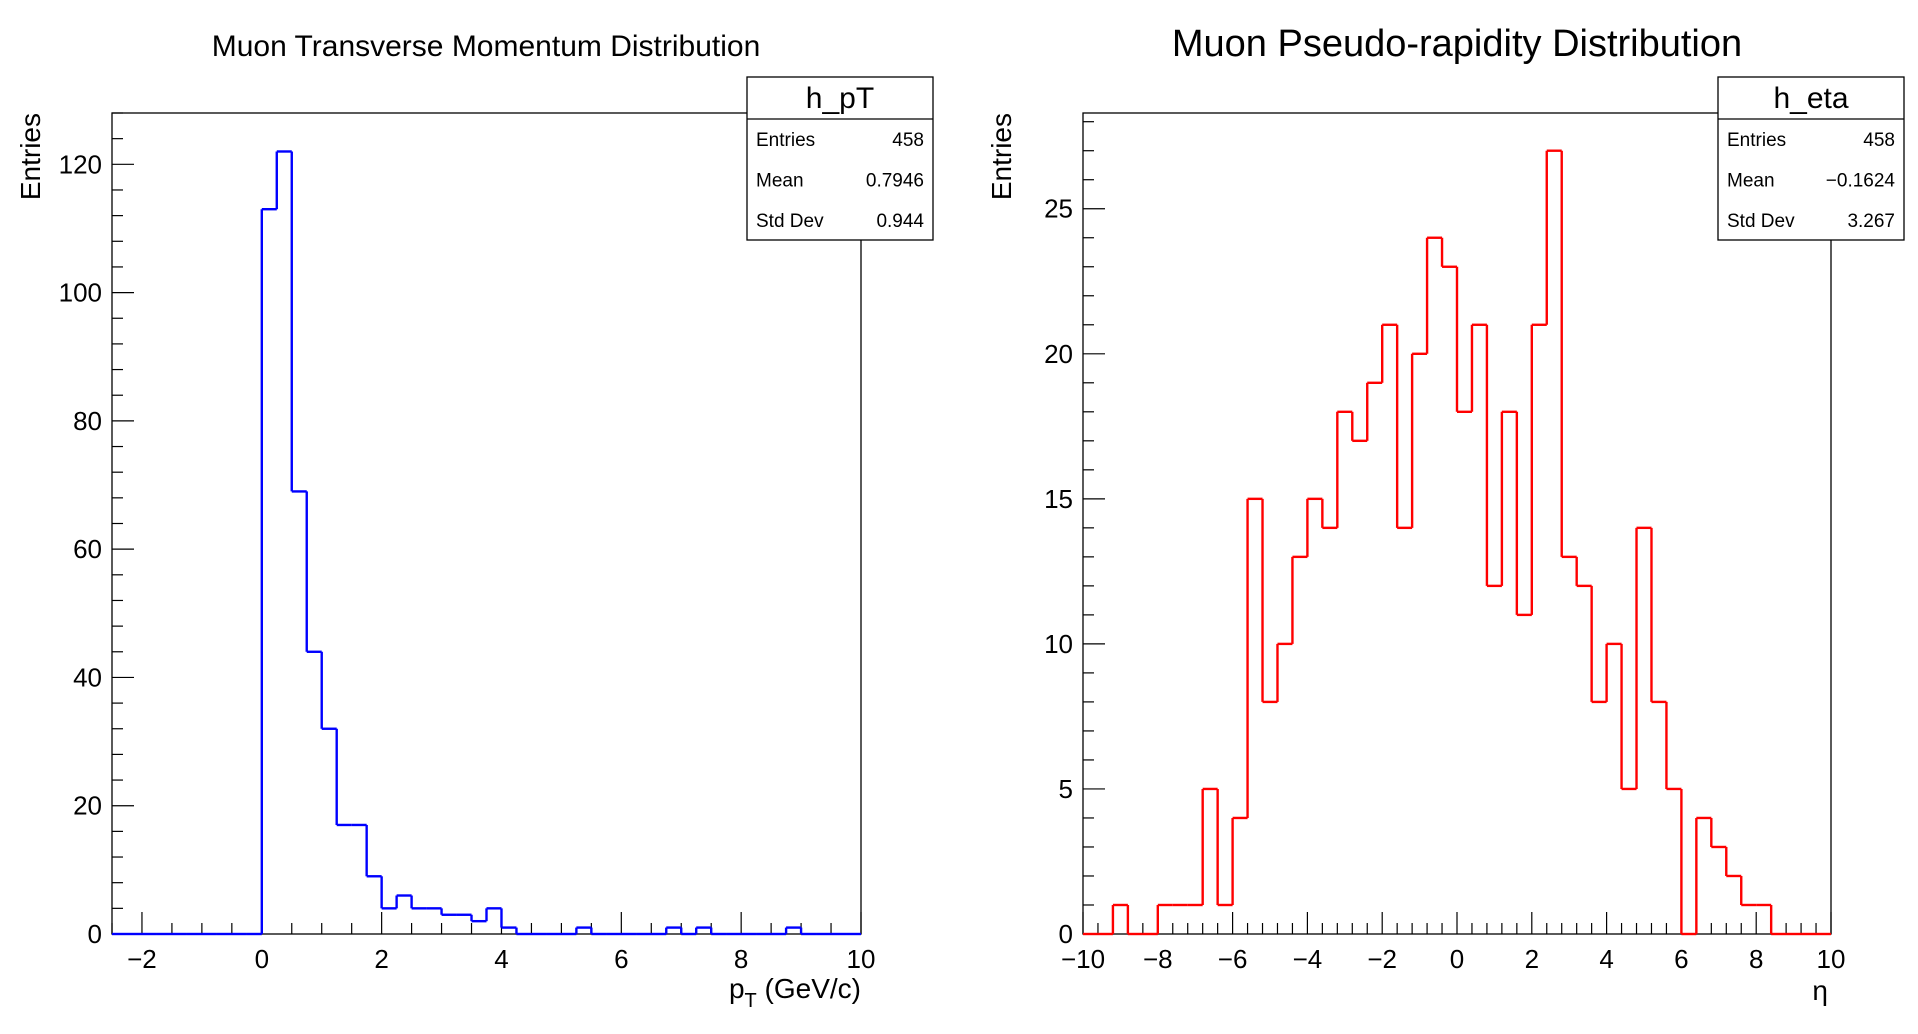 The image size is (1918, 1034). What do you see at coordinates (1058, 209) in the screenshot?
I see `y-tick-label: 25` at bounding box center [1058, 209].